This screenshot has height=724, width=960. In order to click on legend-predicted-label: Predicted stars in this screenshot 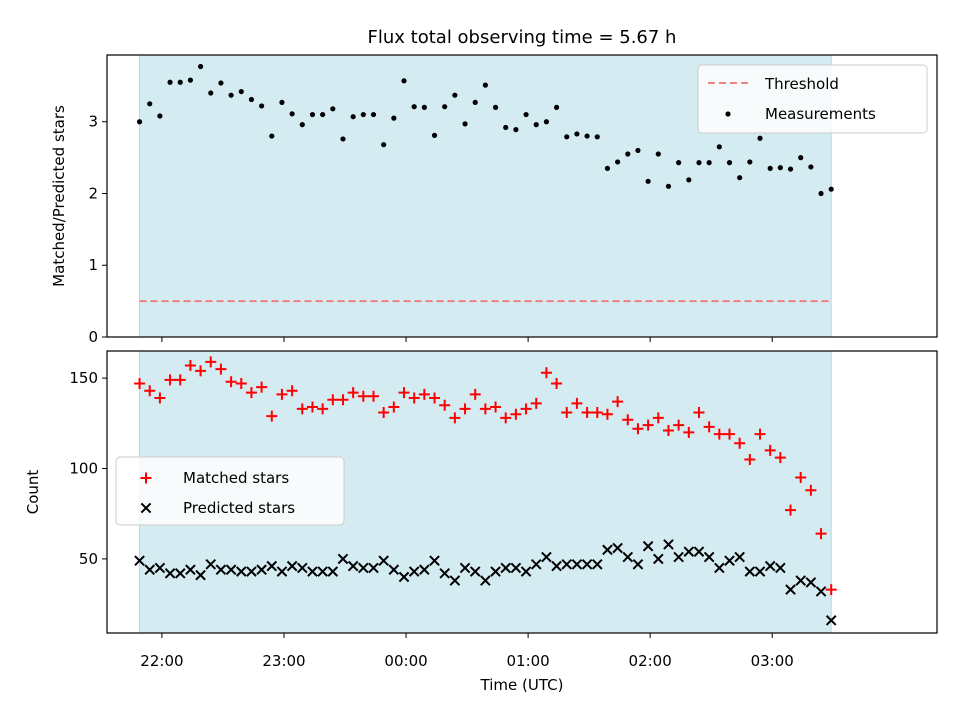, I will do `click(239, 508)`.